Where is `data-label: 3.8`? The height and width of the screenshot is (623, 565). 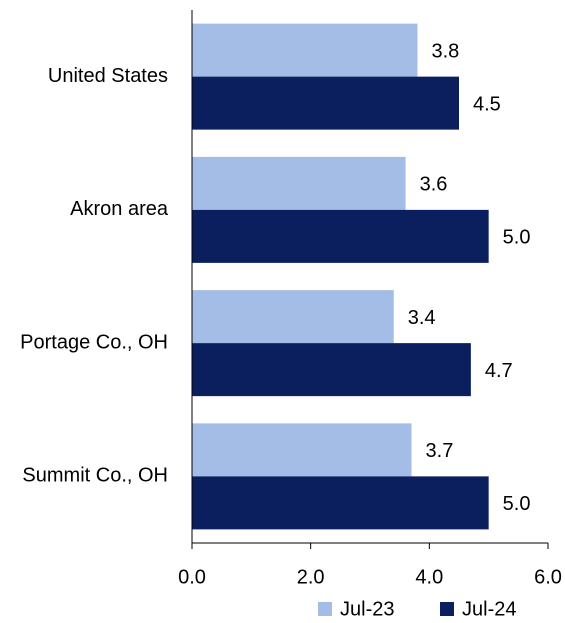
data-label: 3.8 is located at coordinates (445, 51).